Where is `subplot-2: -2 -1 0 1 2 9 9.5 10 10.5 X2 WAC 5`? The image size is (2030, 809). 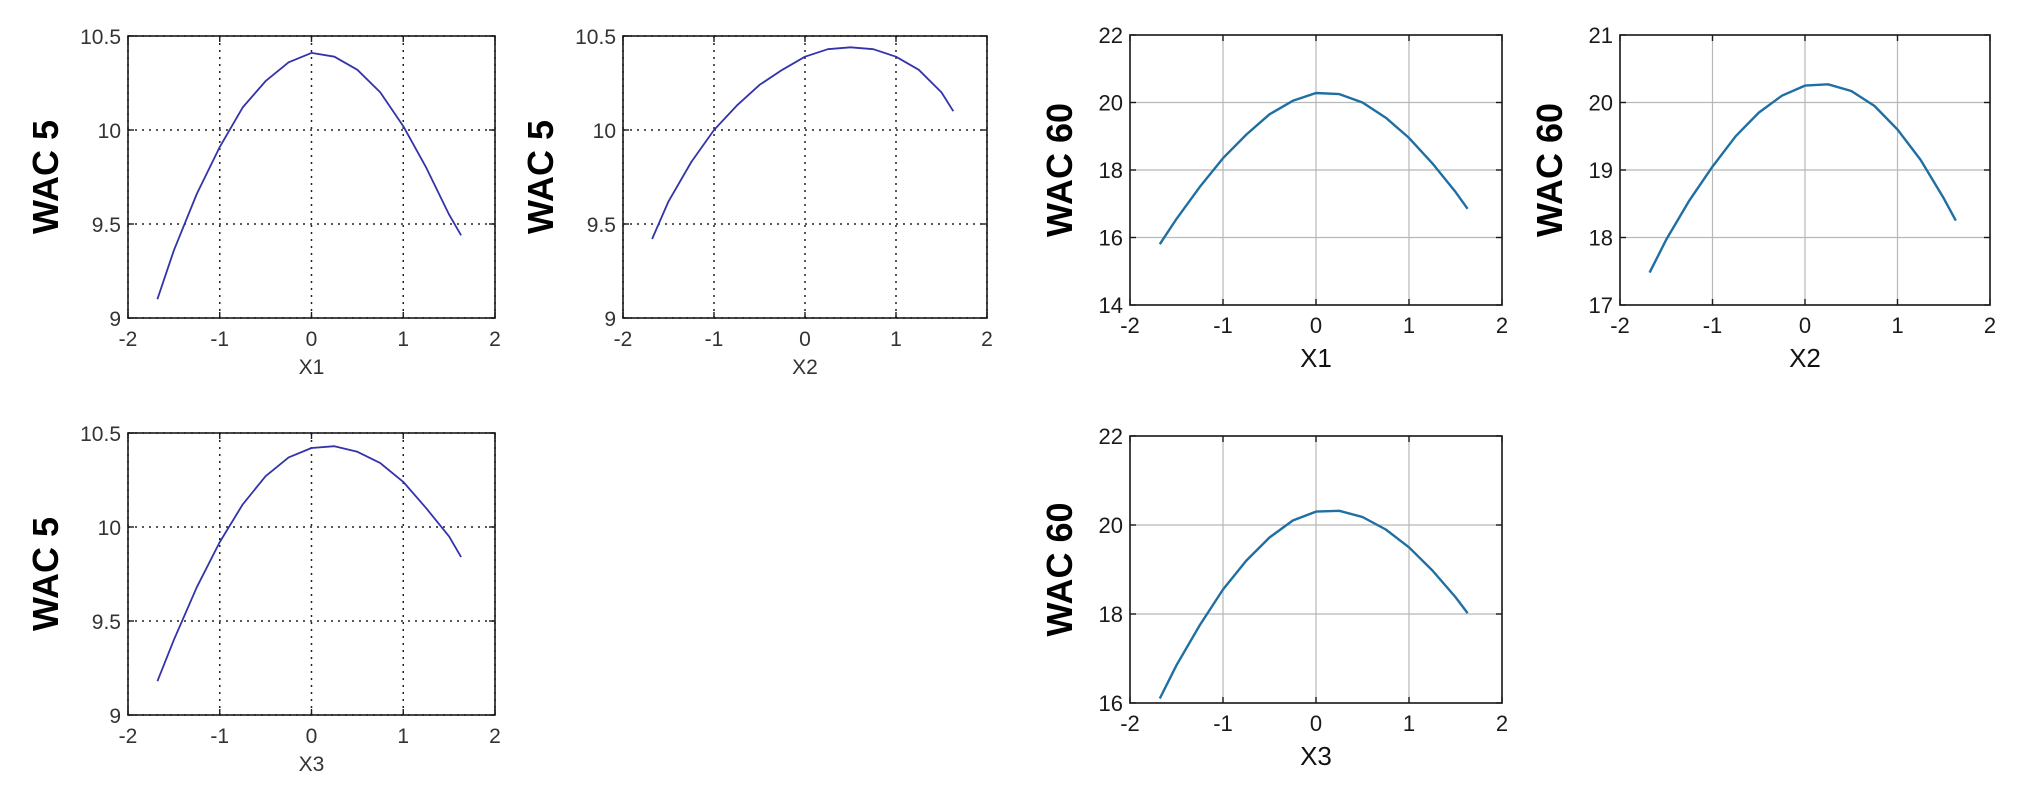
subplot-2: -2 -1 0 1 2 9 9.5 10 10.5 X2 WAC 5 is located at coordinates (756, 202).